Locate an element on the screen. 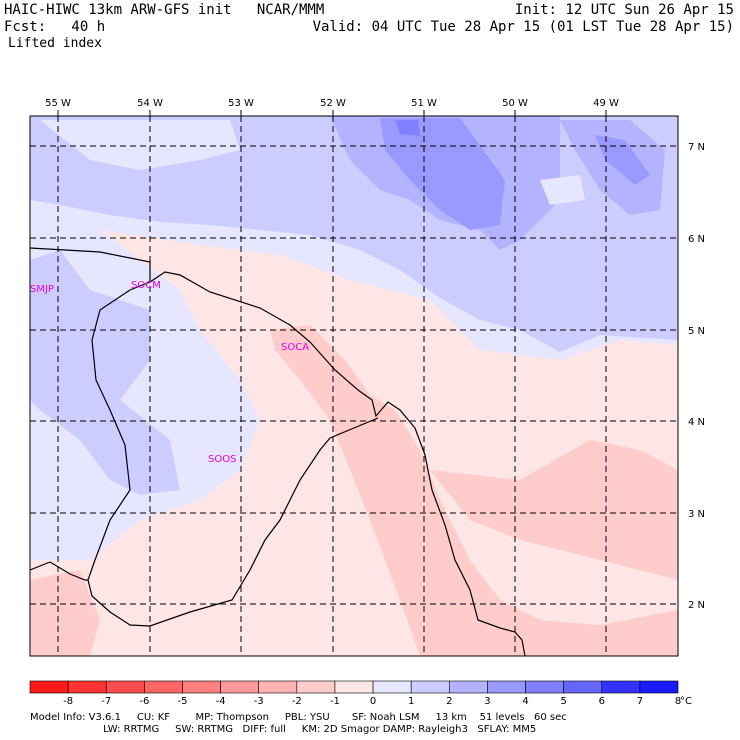  lat-label: 5 N is located at coordinates (696, 331).